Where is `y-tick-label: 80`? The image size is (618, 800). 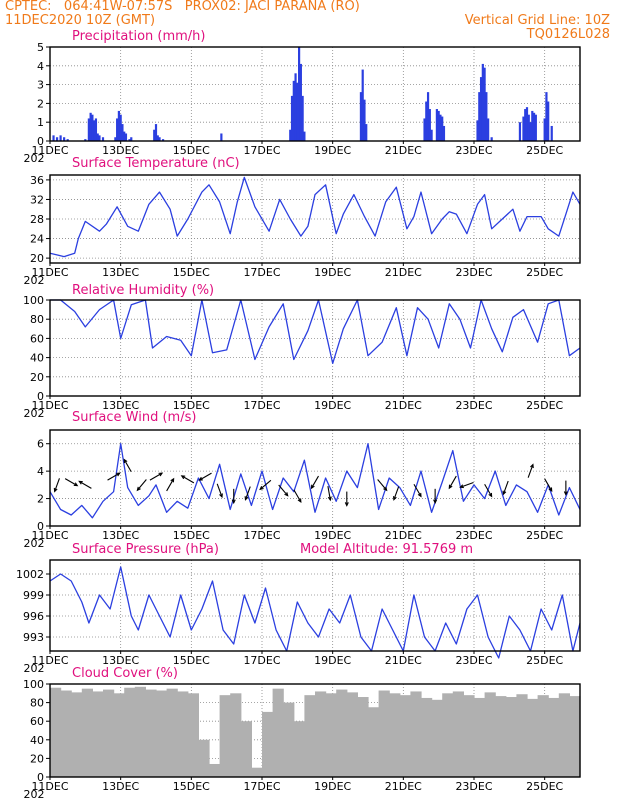 y-tick-label: 80 is located at coordinates (37, 319).